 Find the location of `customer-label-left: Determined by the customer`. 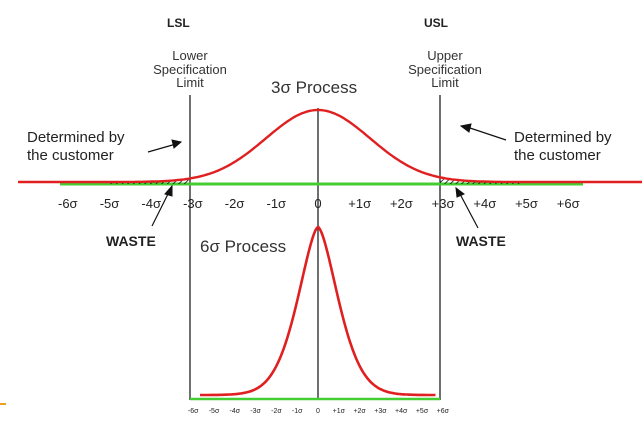

customer-label-left: Determined by the customer is located at coordinates (76, 146).